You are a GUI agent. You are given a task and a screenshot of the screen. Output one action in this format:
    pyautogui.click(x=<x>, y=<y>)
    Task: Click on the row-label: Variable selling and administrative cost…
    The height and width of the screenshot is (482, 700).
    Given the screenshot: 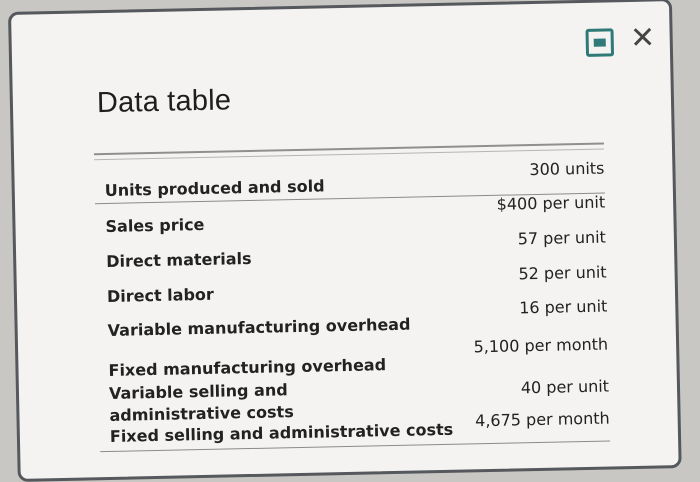 What is the action you would take?
    pyautogui.click(x=201, y=402)
    